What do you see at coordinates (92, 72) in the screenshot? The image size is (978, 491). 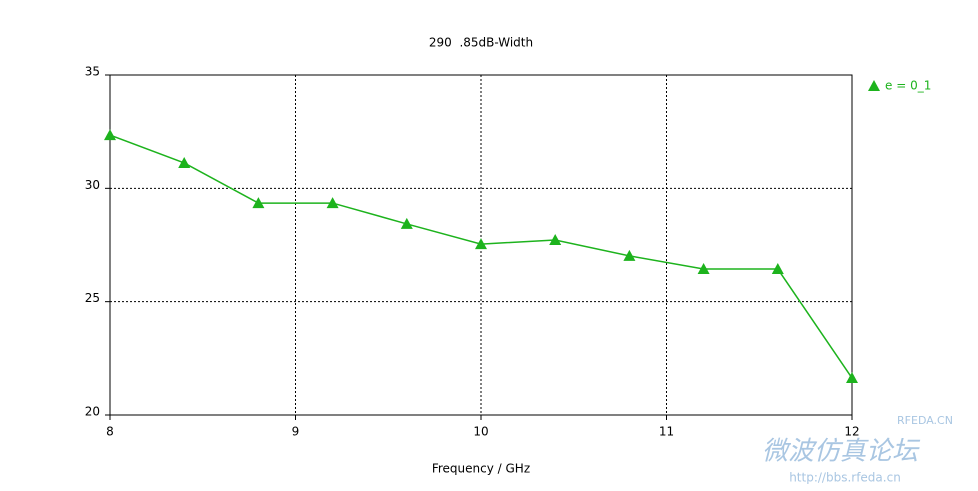 I see `y-tick-label: 35` at bounding box center [92, 72].